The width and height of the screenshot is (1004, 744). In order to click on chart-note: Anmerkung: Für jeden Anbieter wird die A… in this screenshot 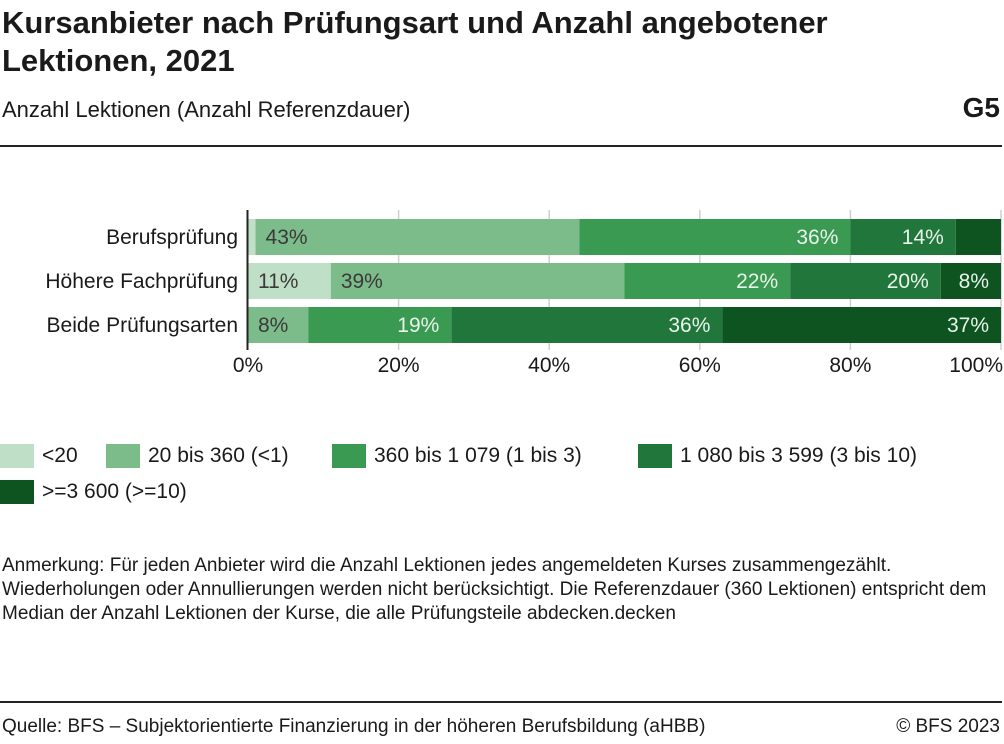, I will do `click(494, 589)`.